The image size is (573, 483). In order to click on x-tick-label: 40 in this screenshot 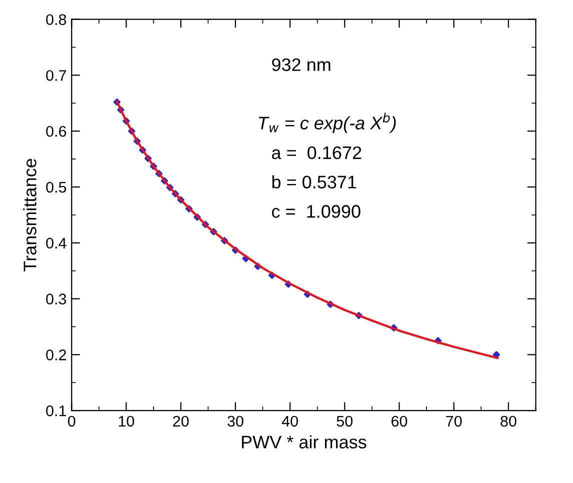, I will do `click(290, 421)`.